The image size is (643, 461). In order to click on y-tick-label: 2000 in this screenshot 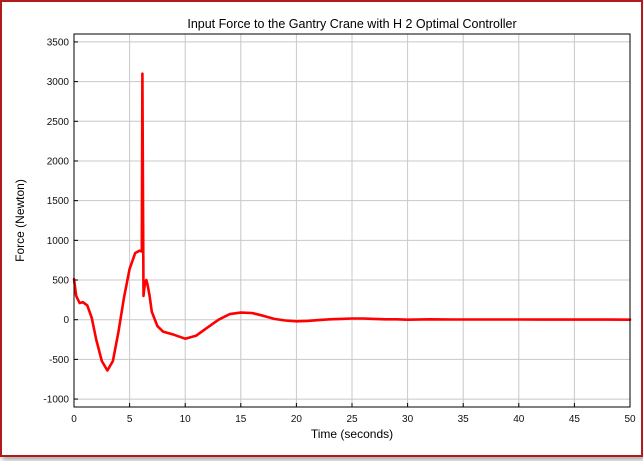, I will do `click(58, 161)`.